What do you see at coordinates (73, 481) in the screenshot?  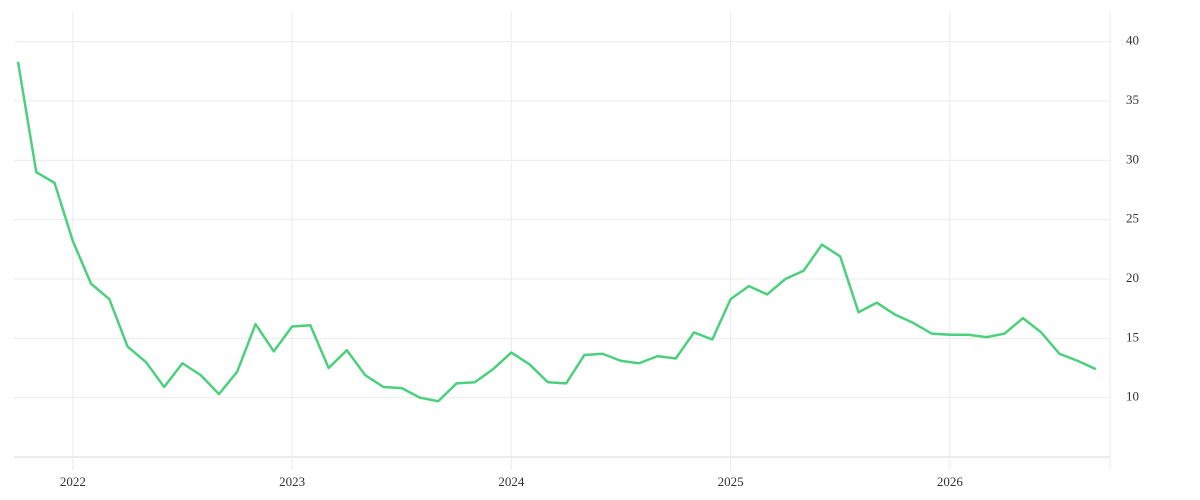 I see `x-tick-label: 2022` at bounding box center [73, 481].